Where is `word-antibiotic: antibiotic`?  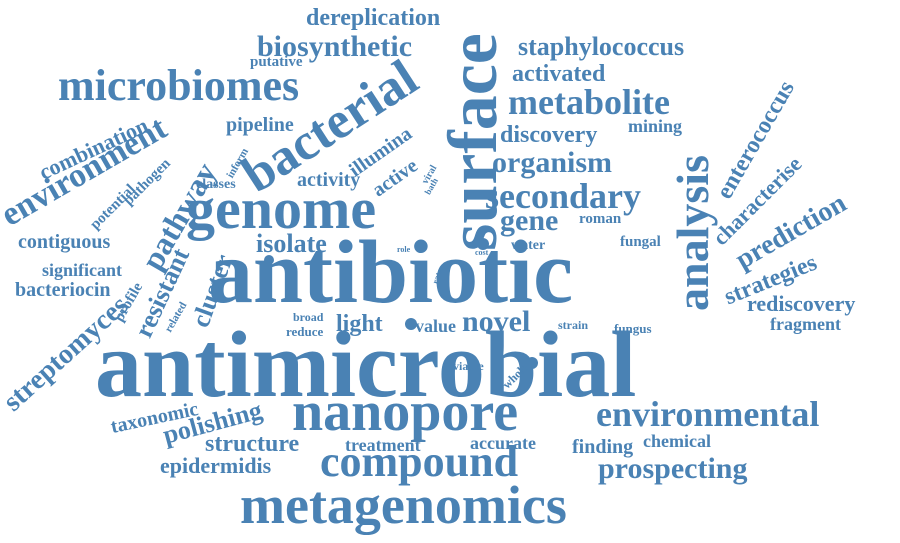
word-antibiotic: antibiotic is located at coordinates (391, 272).